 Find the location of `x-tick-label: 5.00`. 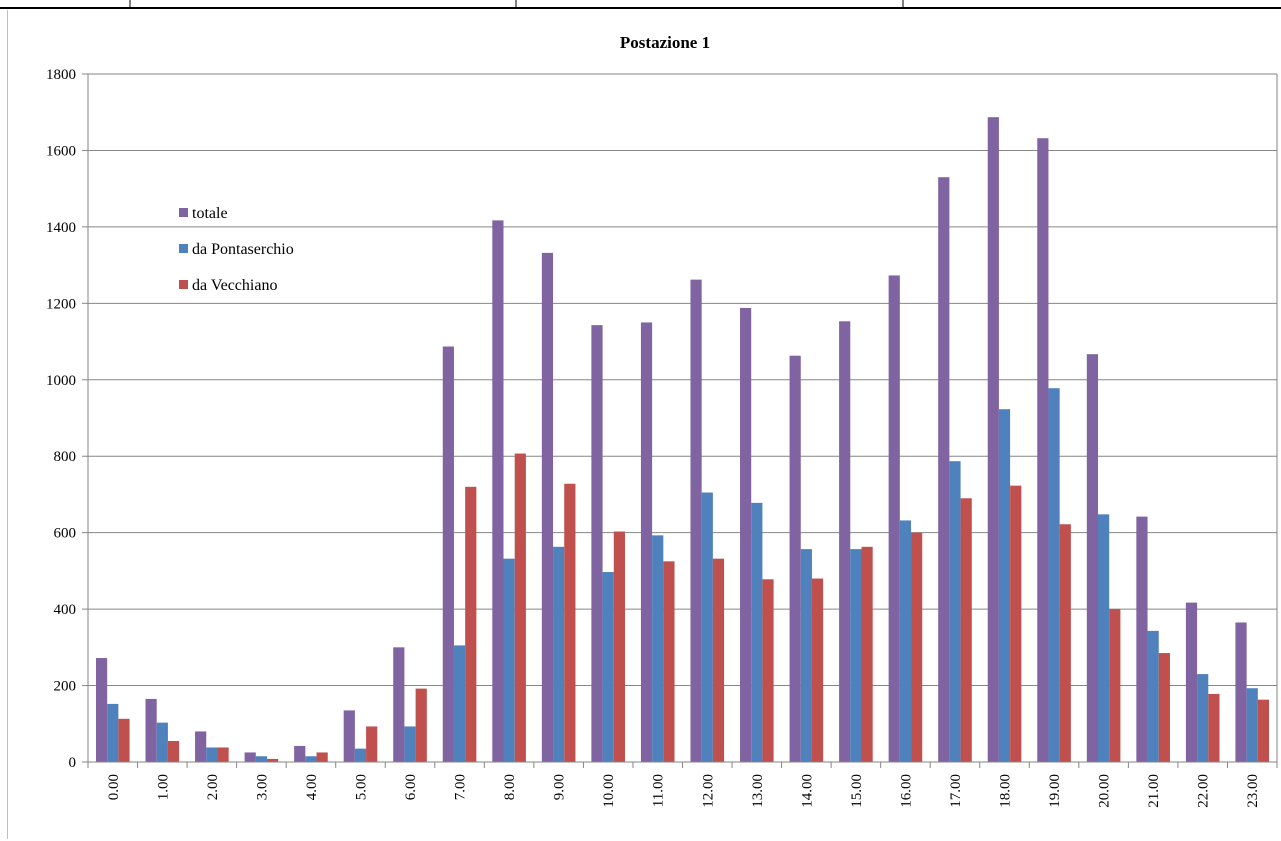

x-tick-label: 5.00 is located at coordinates (361, 787).